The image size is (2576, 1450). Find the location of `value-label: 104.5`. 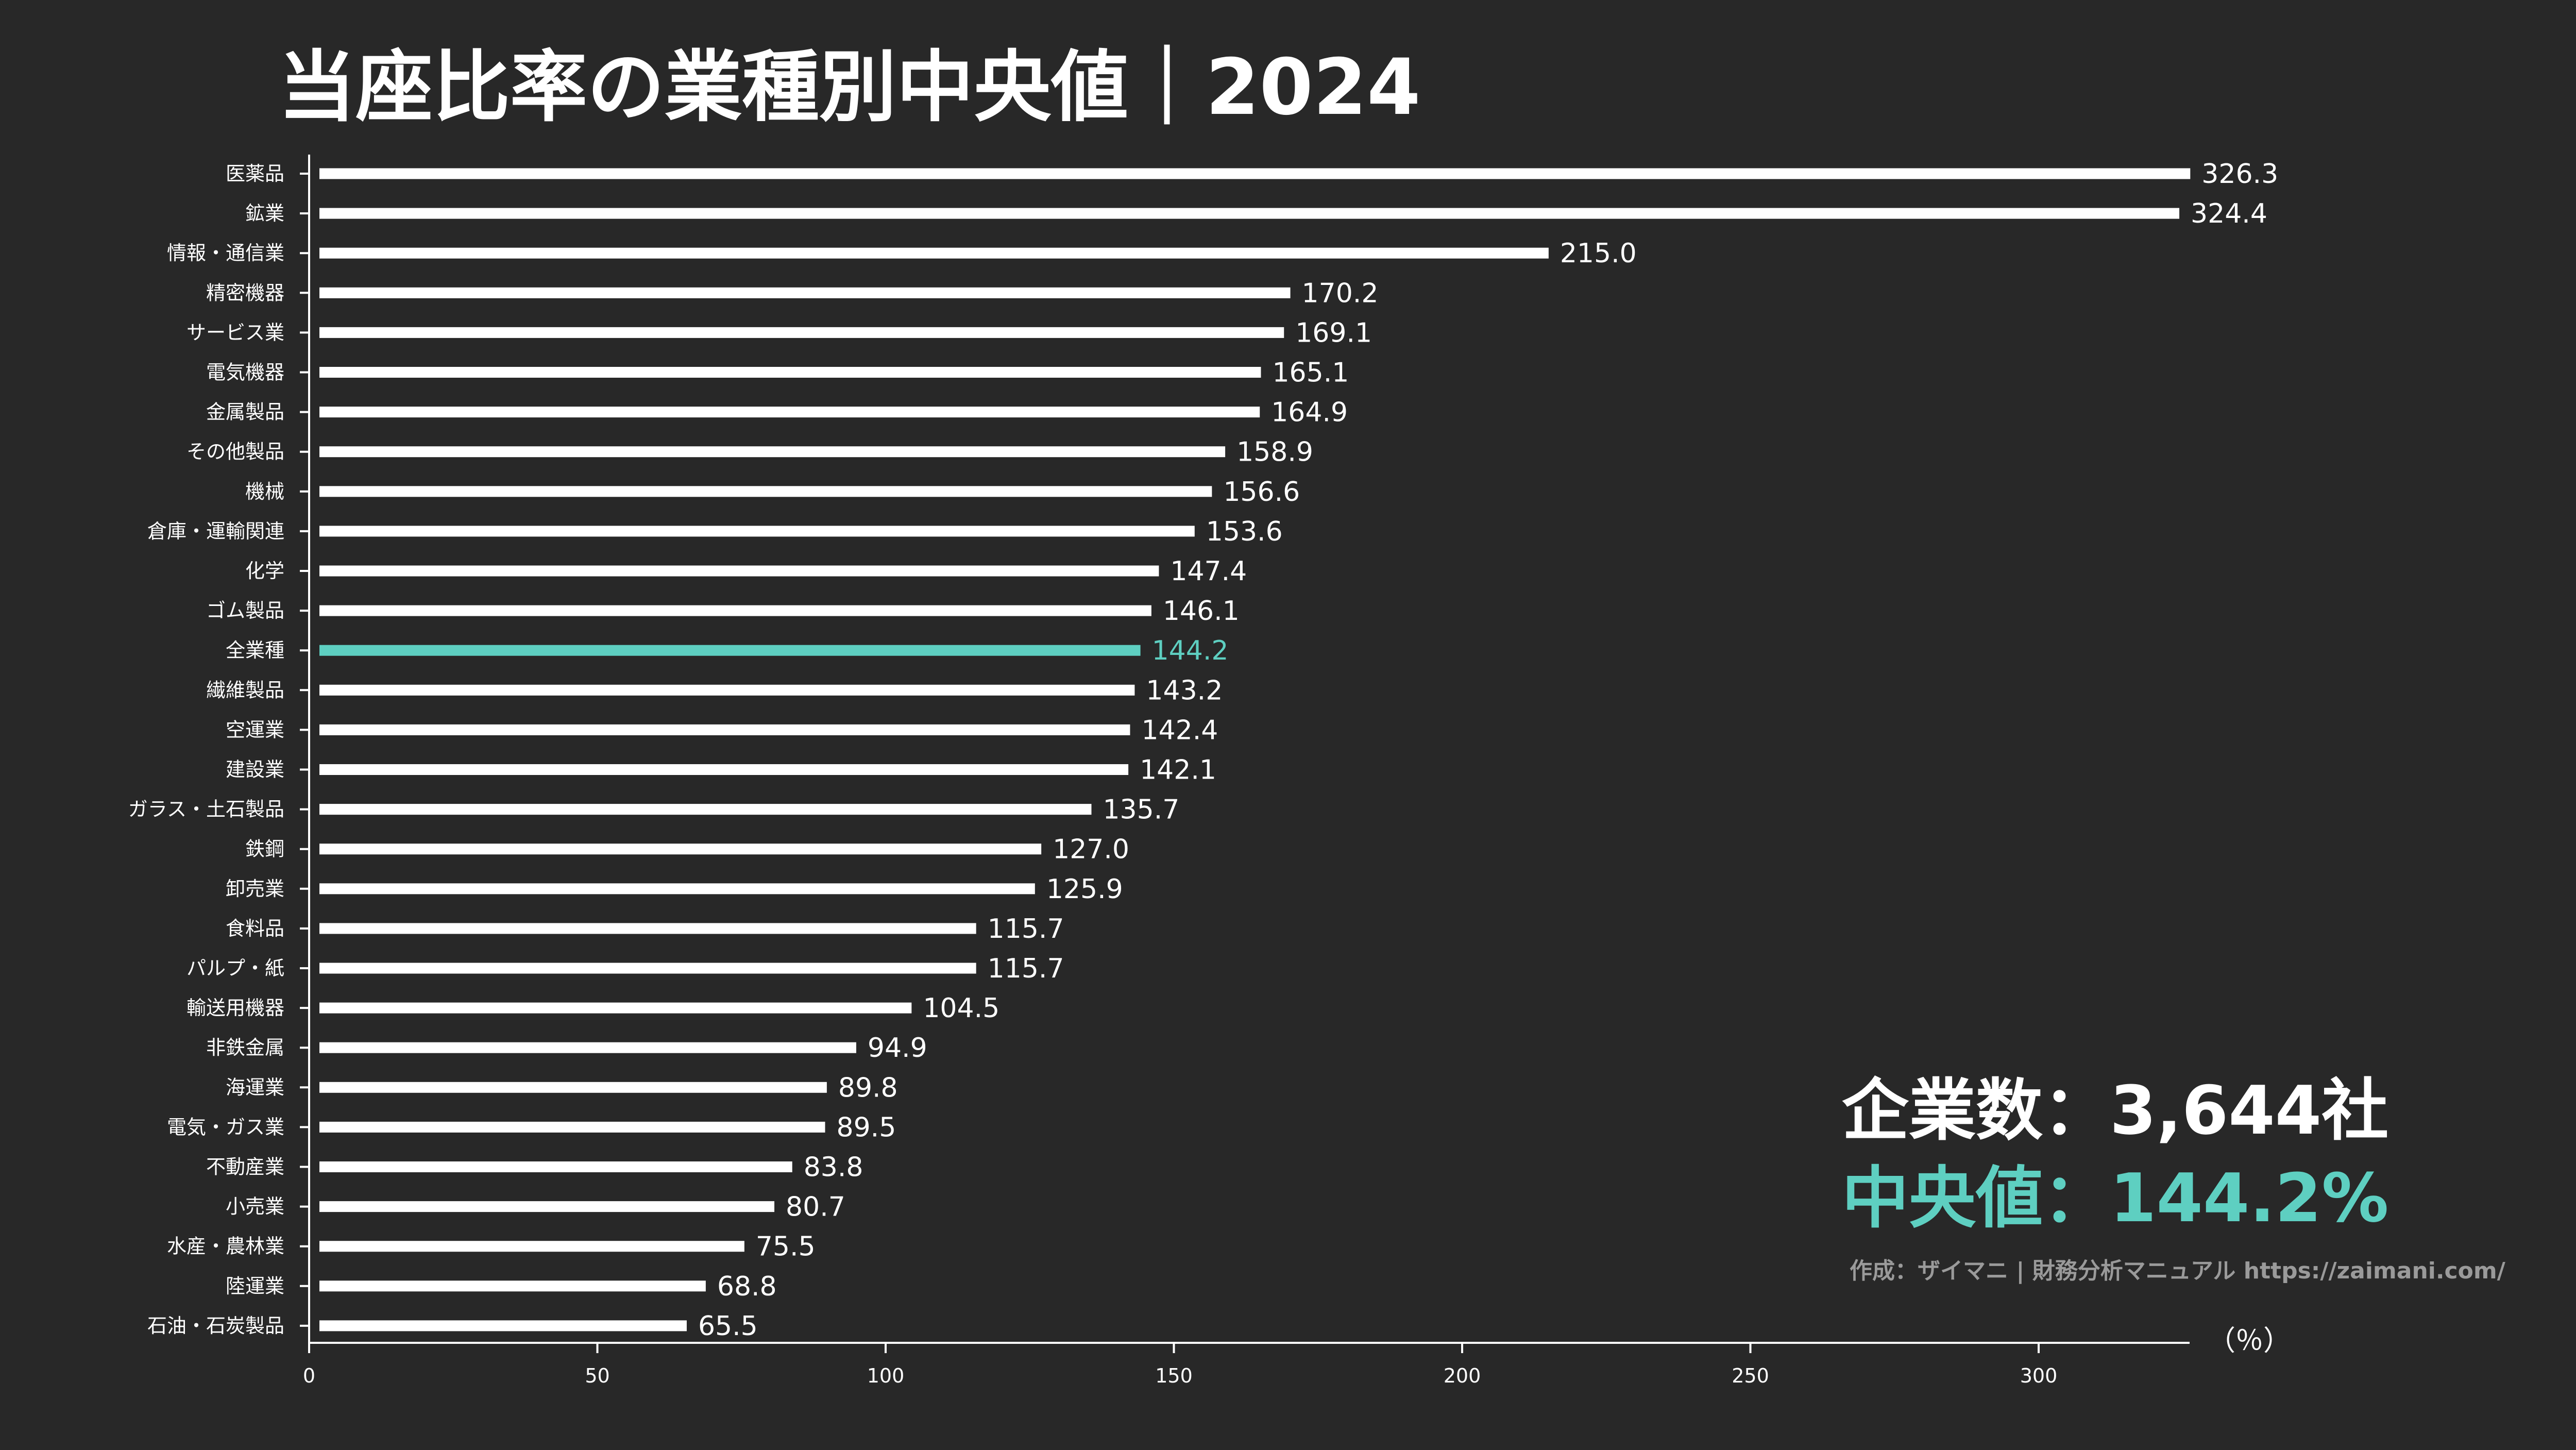

value-label: 104.5 is located at coordinates (961, 1009).